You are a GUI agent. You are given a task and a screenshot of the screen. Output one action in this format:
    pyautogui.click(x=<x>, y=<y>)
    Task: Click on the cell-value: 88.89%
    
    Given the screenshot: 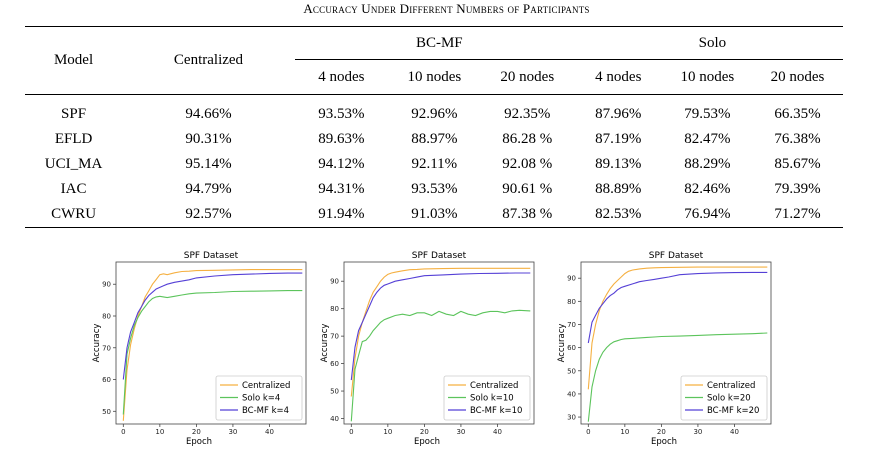 What is the action you would take?
    pyautogui.click(x=618, y=188)
    